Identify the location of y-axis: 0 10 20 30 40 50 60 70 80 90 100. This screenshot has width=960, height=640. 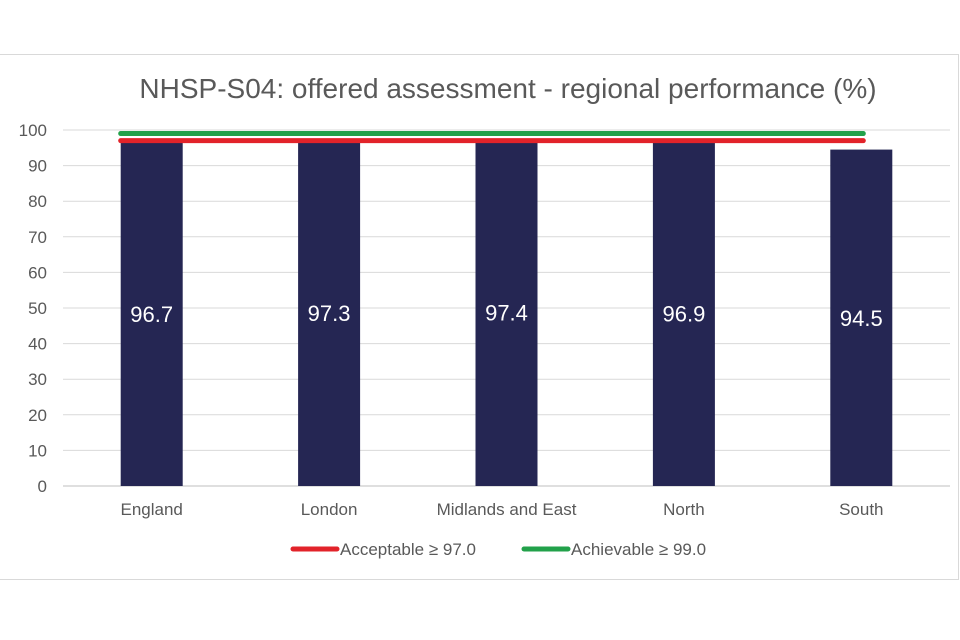
(33, 308).